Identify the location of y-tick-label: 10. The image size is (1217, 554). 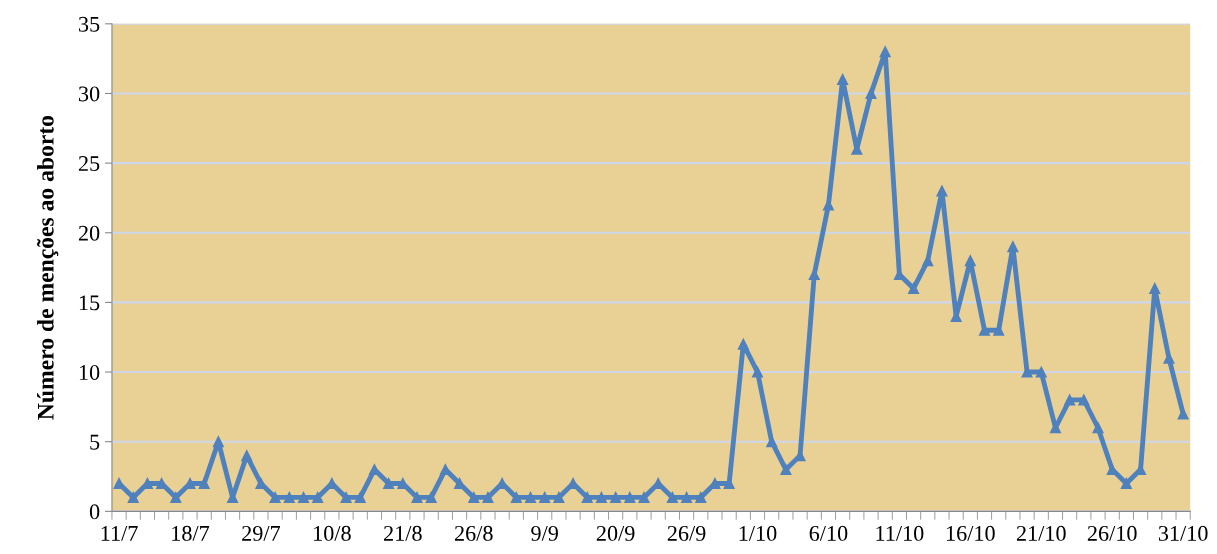
(89, 372).